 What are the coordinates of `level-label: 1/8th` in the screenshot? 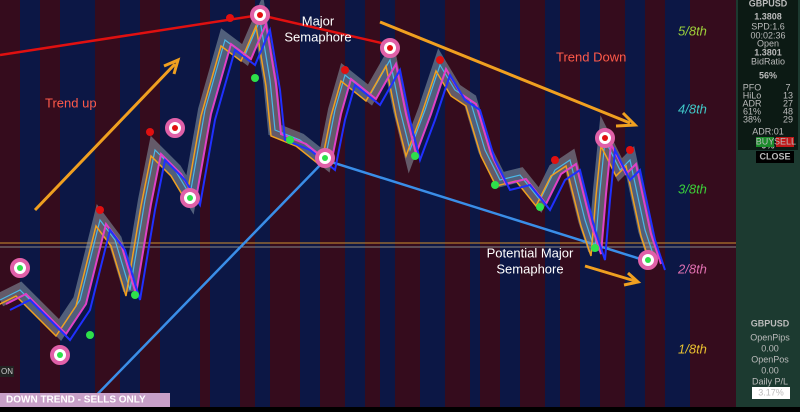 It's located at (692, 348).